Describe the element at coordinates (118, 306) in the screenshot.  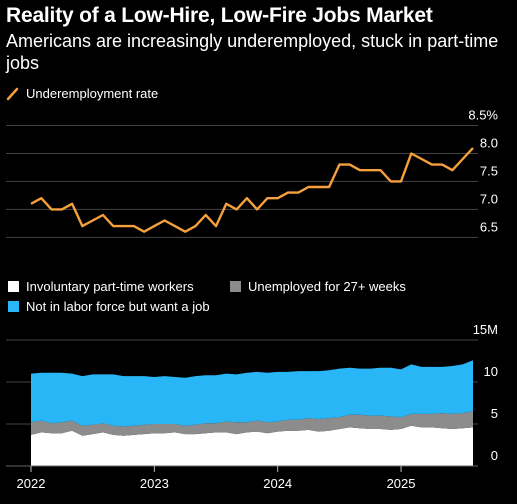
I see `legend-label-2: Not in labor force but want a job` at that location.